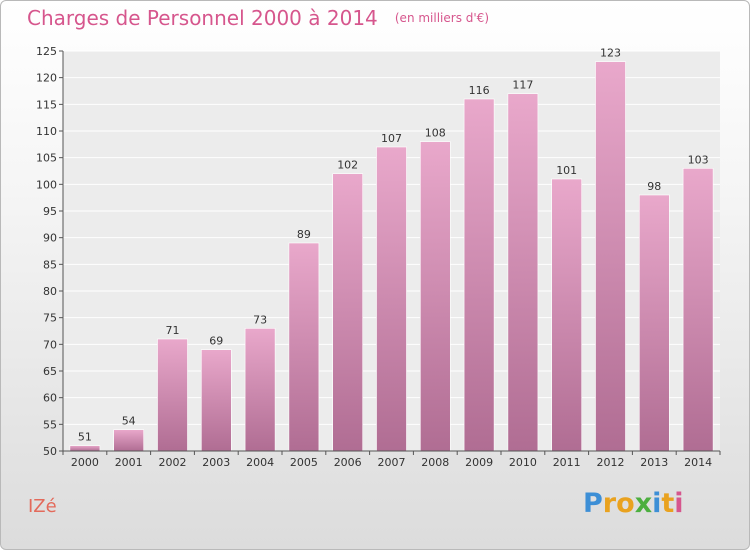 The height and width of the screenshot is (550, 750). What do you see at coordinates (441, 18) in the screenshot?
I see `chart-unit: (en milliers d'€)` at bounding box center [441, 18].